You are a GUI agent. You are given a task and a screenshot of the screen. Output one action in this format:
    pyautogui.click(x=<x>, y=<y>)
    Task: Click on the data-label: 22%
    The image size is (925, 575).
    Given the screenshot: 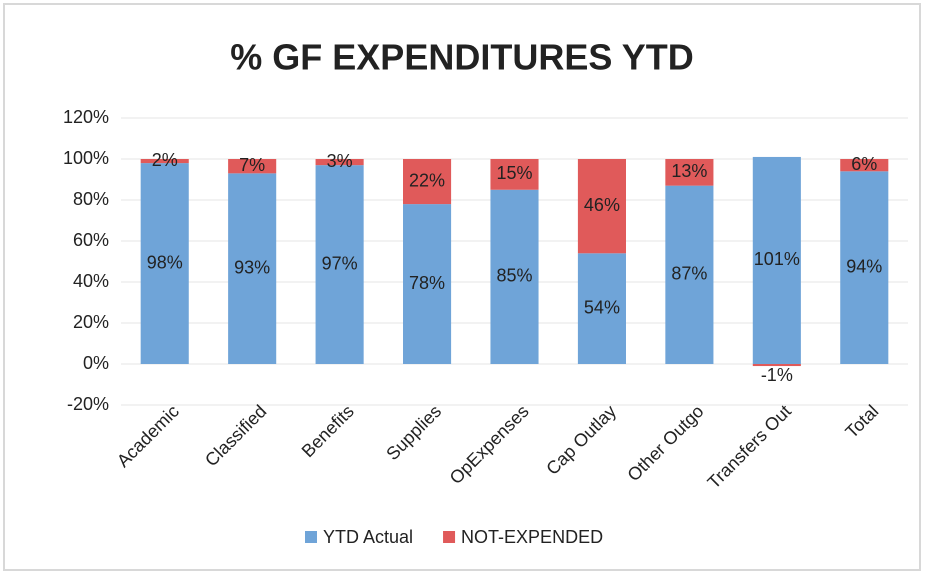 What is the action you would take?
    pyautogui.click(x=427, y=180)
    